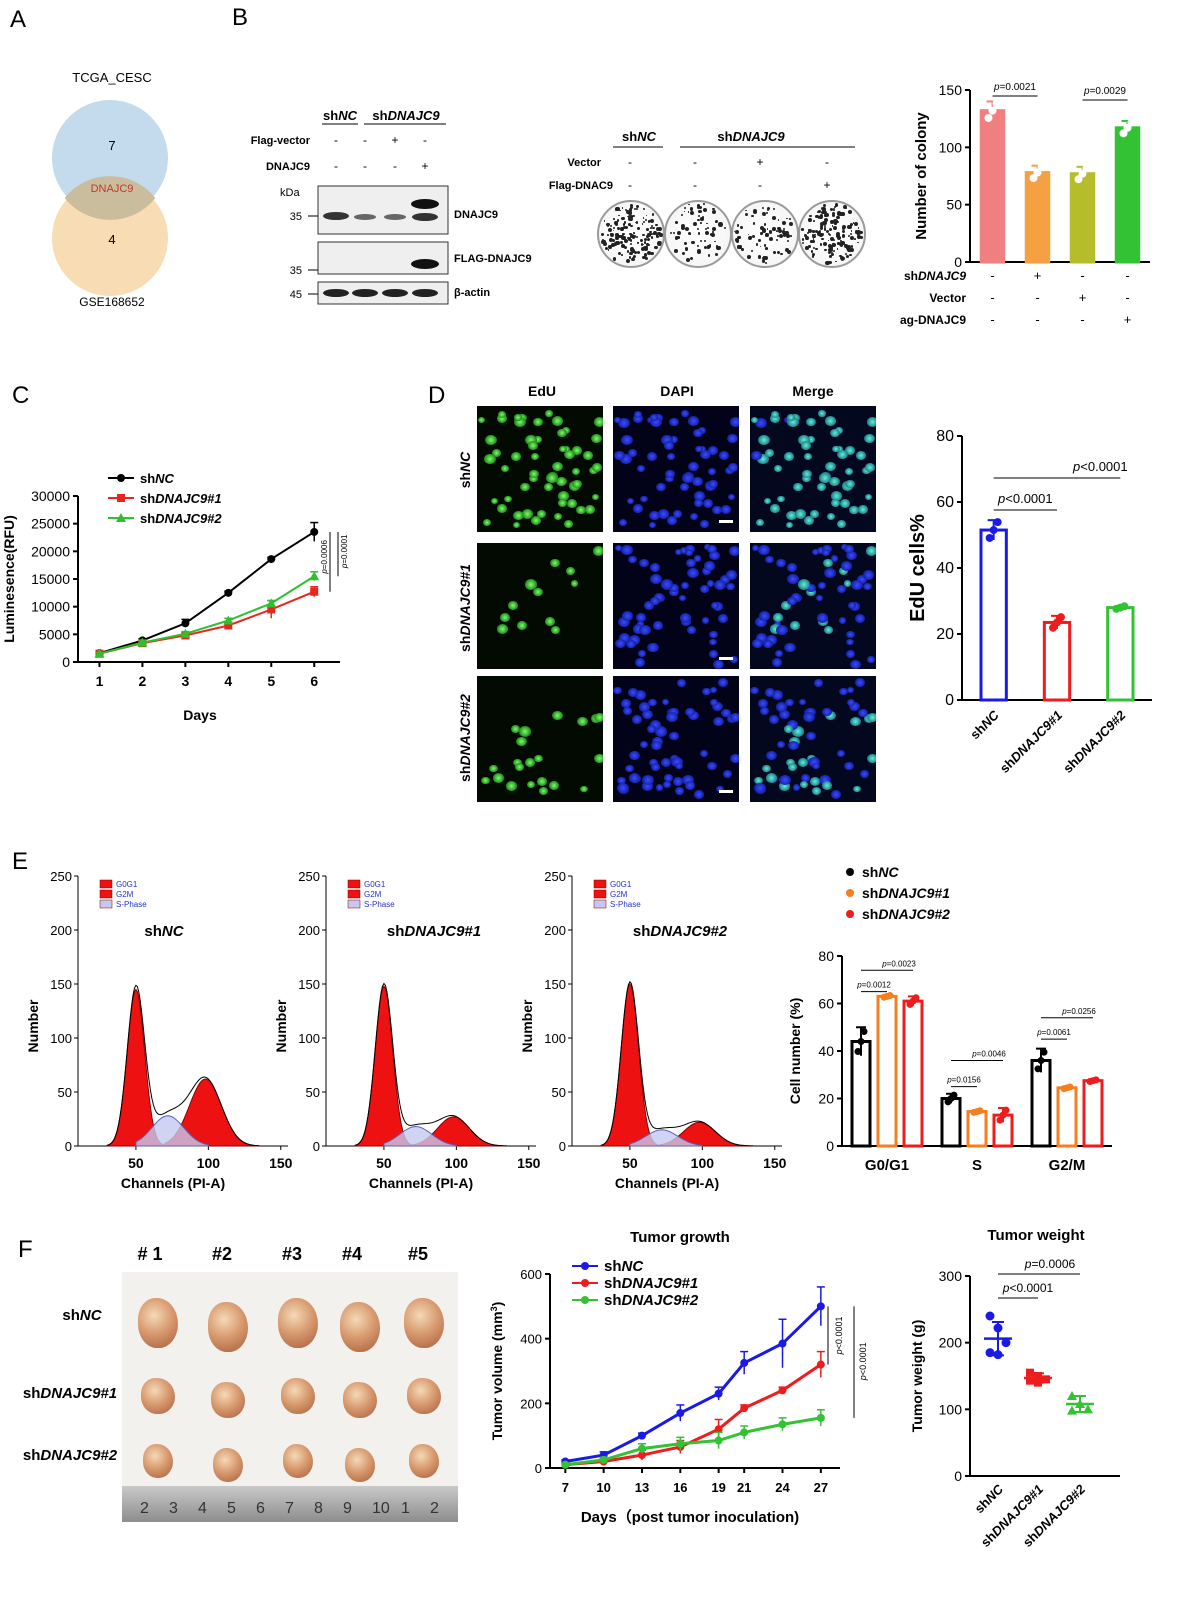 The width and height of the screenshot is (1180, 1600). I want to click on legend-label: shDNAJC9#2, so click(651, 1300).